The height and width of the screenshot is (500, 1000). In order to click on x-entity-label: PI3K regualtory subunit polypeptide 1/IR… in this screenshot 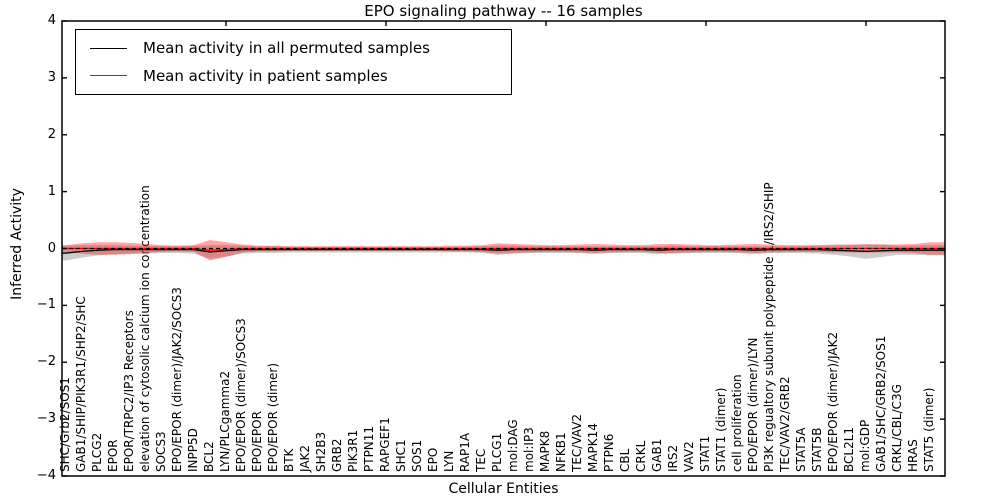, I will do `click(769, 327)`.